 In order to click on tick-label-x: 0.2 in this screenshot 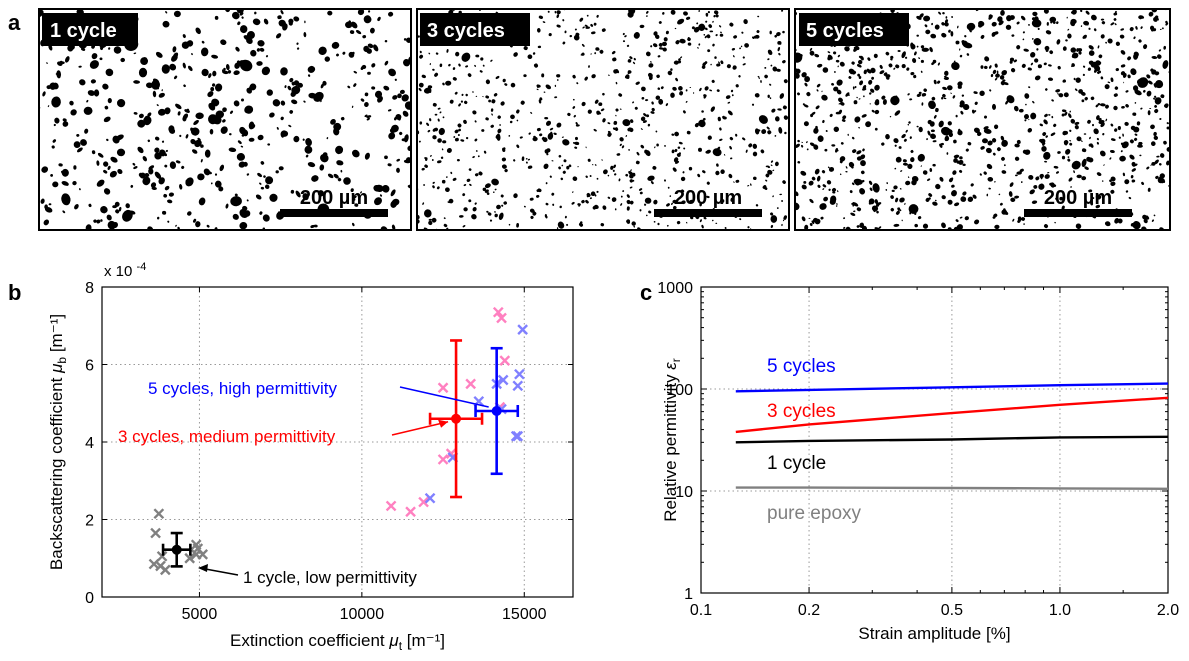, I will do `click(809, 610)`.